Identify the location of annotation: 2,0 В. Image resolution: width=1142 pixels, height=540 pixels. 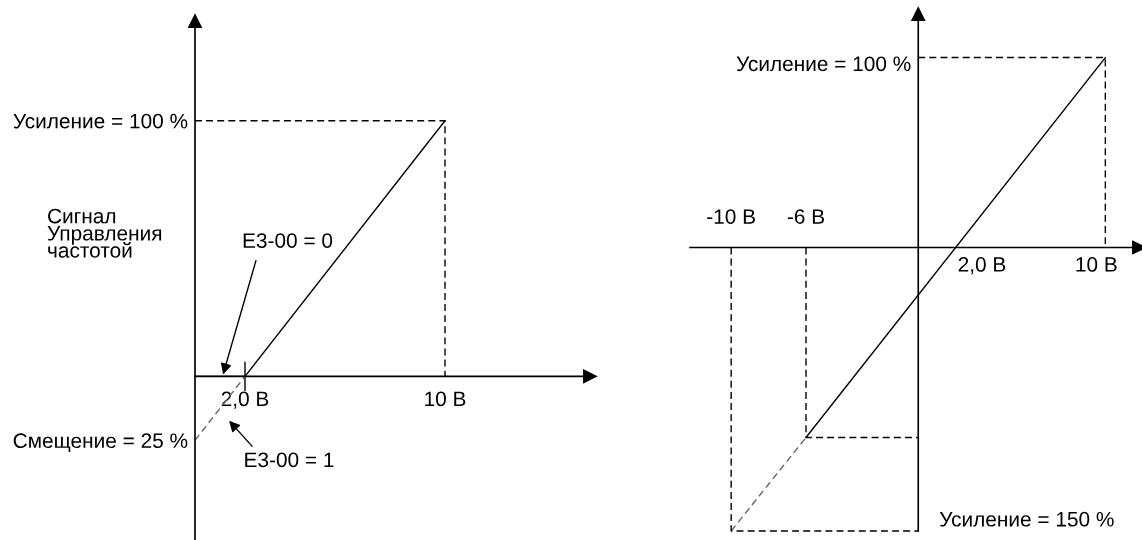
(982, 266).